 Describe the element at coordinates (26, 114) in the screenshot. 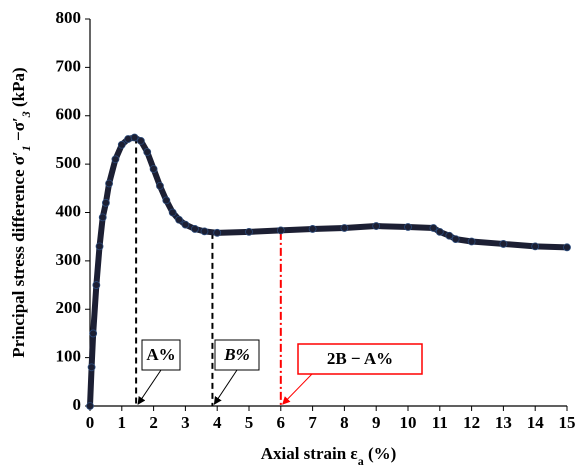

I see `y-axis-label-part: 3` at that location.